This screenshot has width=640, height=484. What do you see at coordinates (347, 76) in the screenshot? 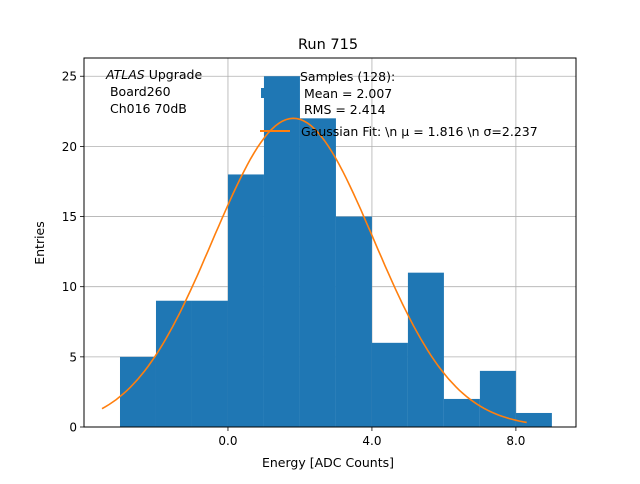
I see `legend-samples: Samples (128):` at bounding box center [347, 76].